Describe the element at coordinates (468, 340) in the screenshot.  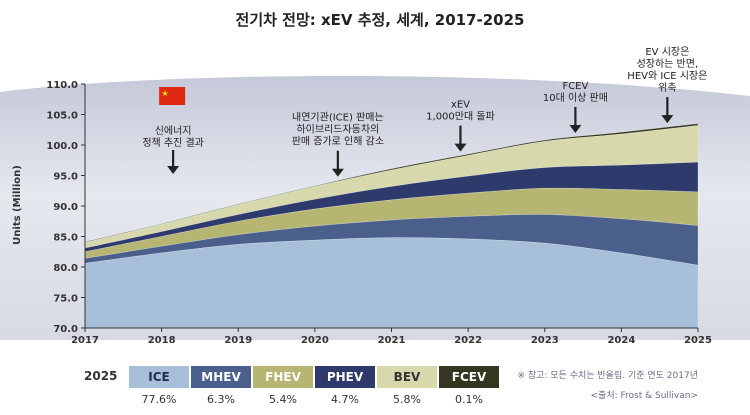
I see `x-tick-label: 2022` at that location.